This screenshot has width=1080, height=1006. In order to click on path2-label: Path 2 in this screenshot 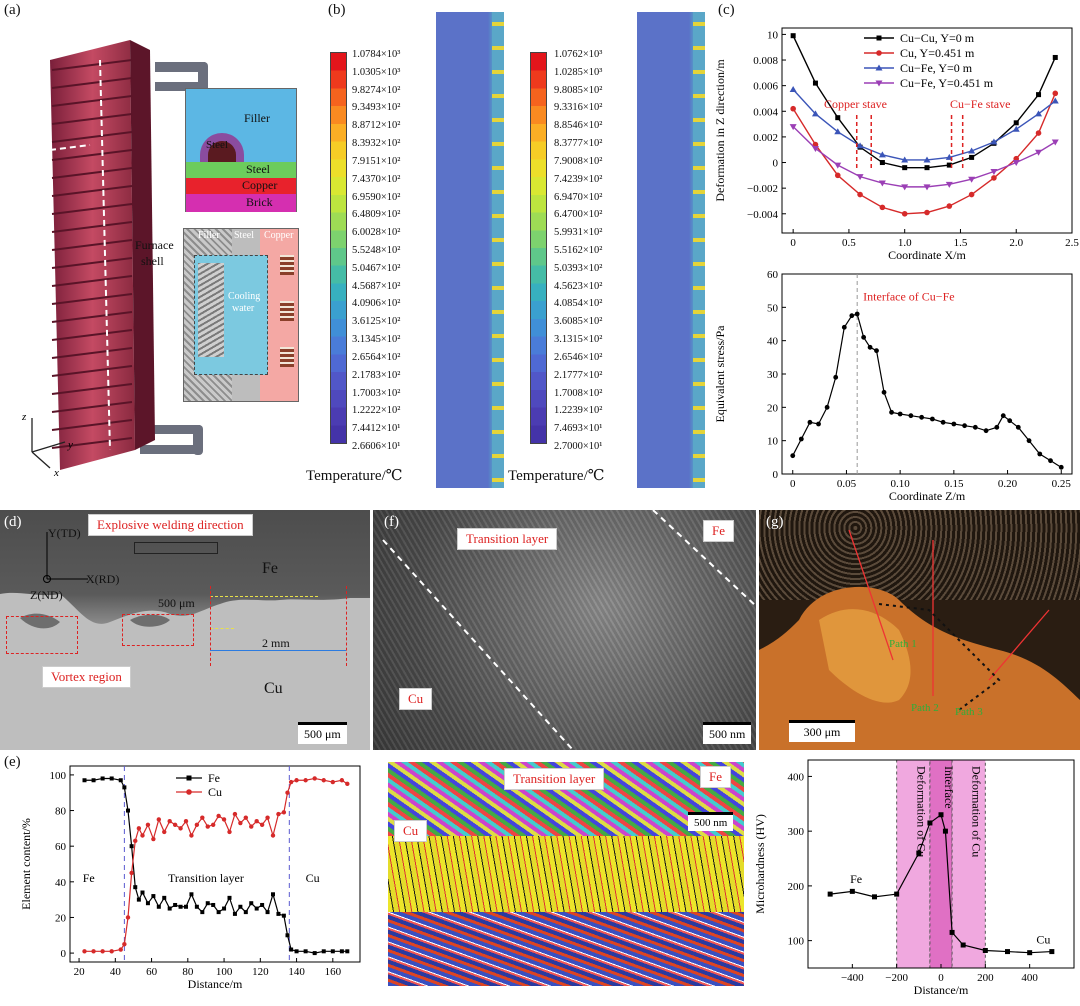, I will do `click(925, 708)`.